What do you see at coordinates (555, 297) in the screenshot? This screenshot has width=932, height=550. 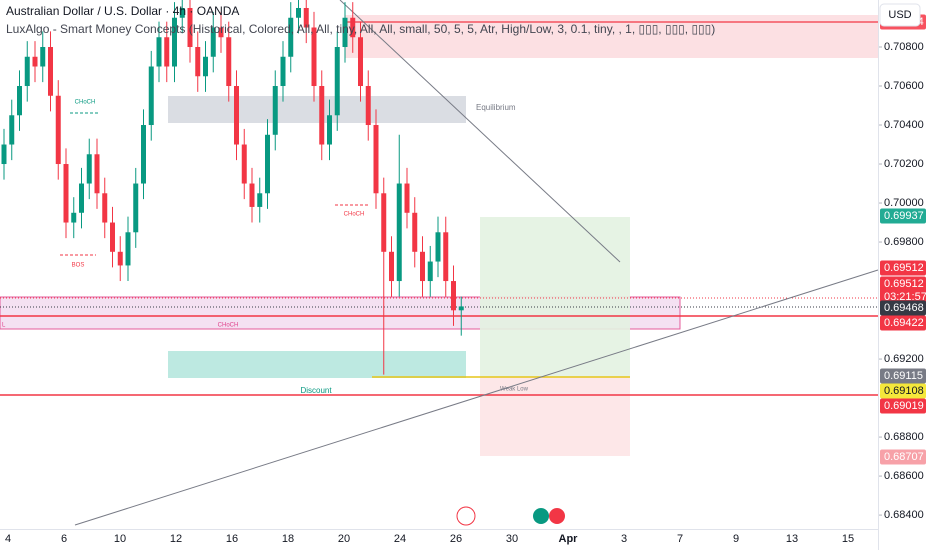 I see `target-zone` at bounding box center [555, 297].